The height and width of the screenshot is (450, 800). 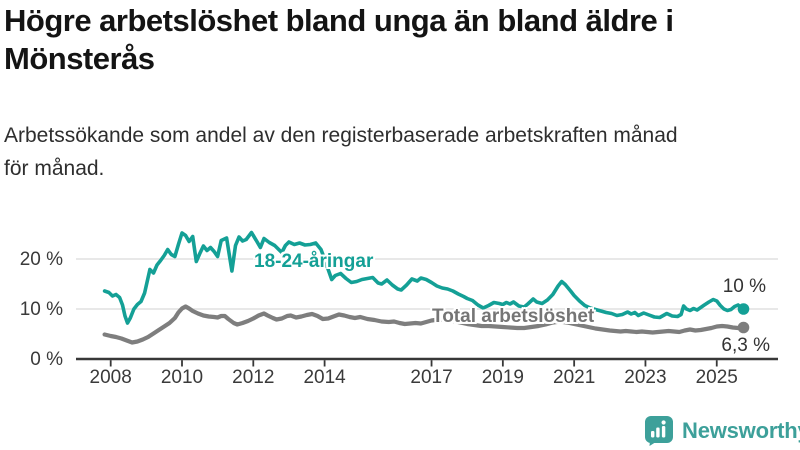 I want to click on x-tick-label: 2023, so click(x=645, y=377).